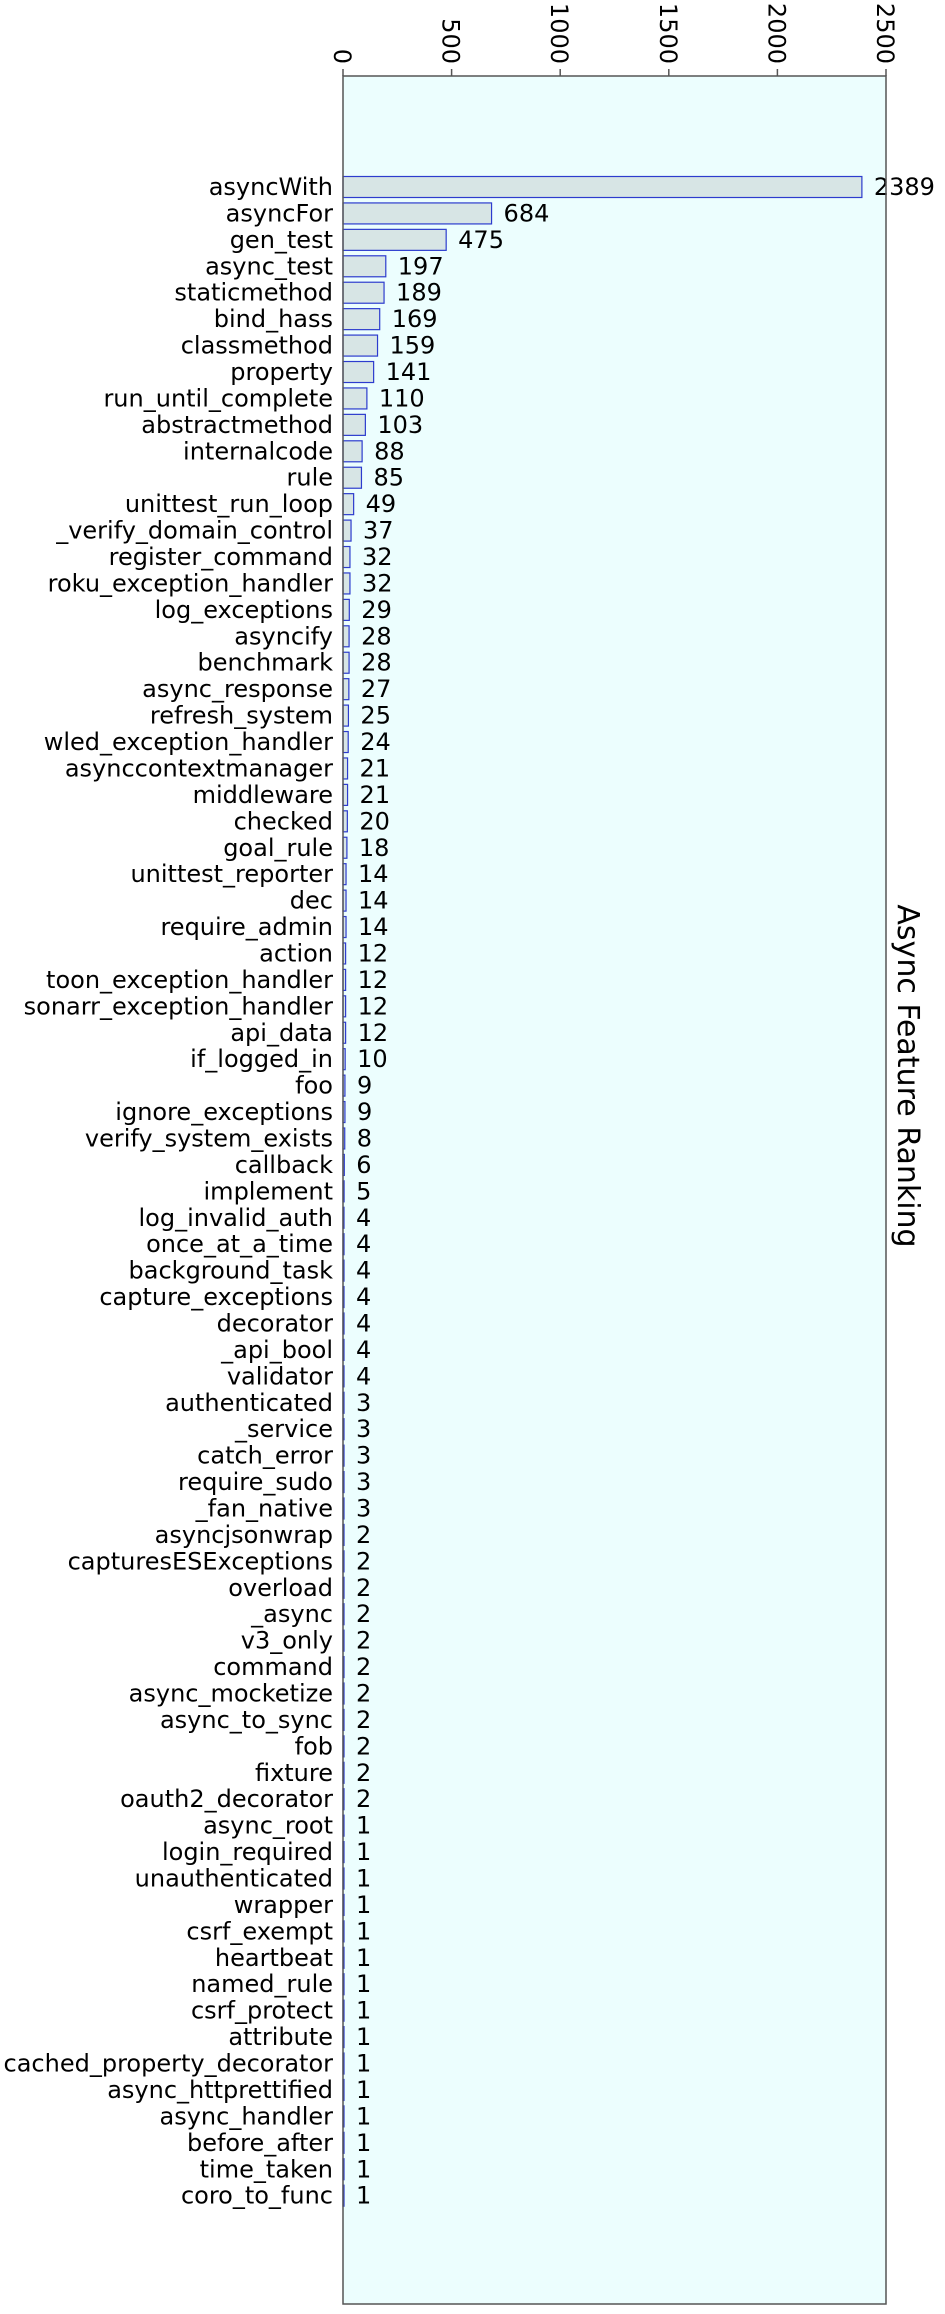 The width and height of the screenshot is (945, 2314). I want to click on category-label: v3_only, so click(287, 1641).